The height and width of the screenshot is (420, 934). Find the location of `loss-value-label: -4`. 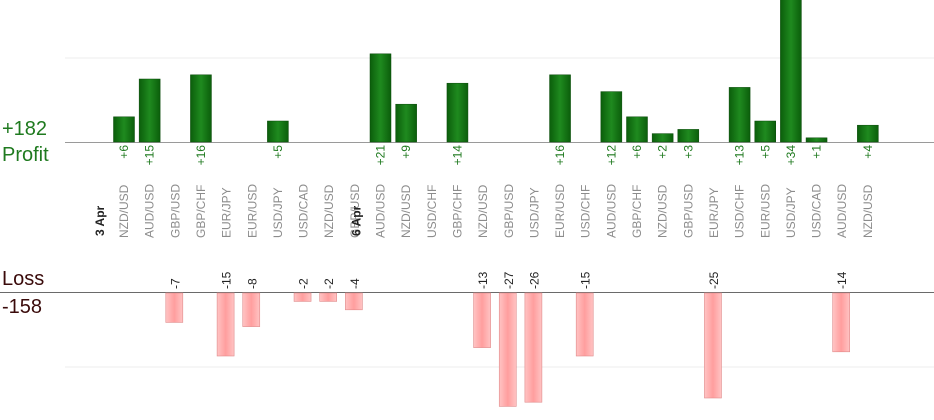

loss-value-label: -4 is located at coordinates (355, 283).